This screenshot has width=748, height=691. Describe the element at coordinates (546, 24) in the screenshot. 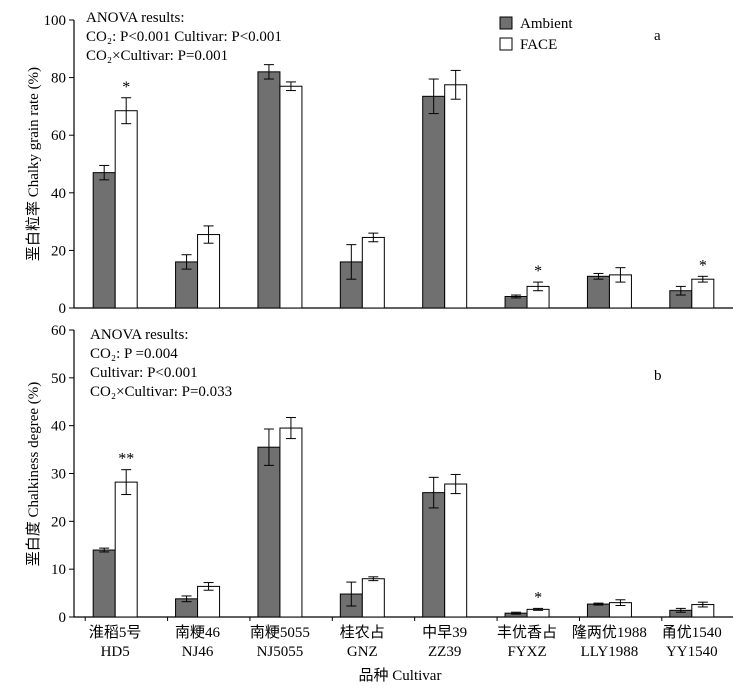

I see `legend-label-ambient: Ambient` at that location.